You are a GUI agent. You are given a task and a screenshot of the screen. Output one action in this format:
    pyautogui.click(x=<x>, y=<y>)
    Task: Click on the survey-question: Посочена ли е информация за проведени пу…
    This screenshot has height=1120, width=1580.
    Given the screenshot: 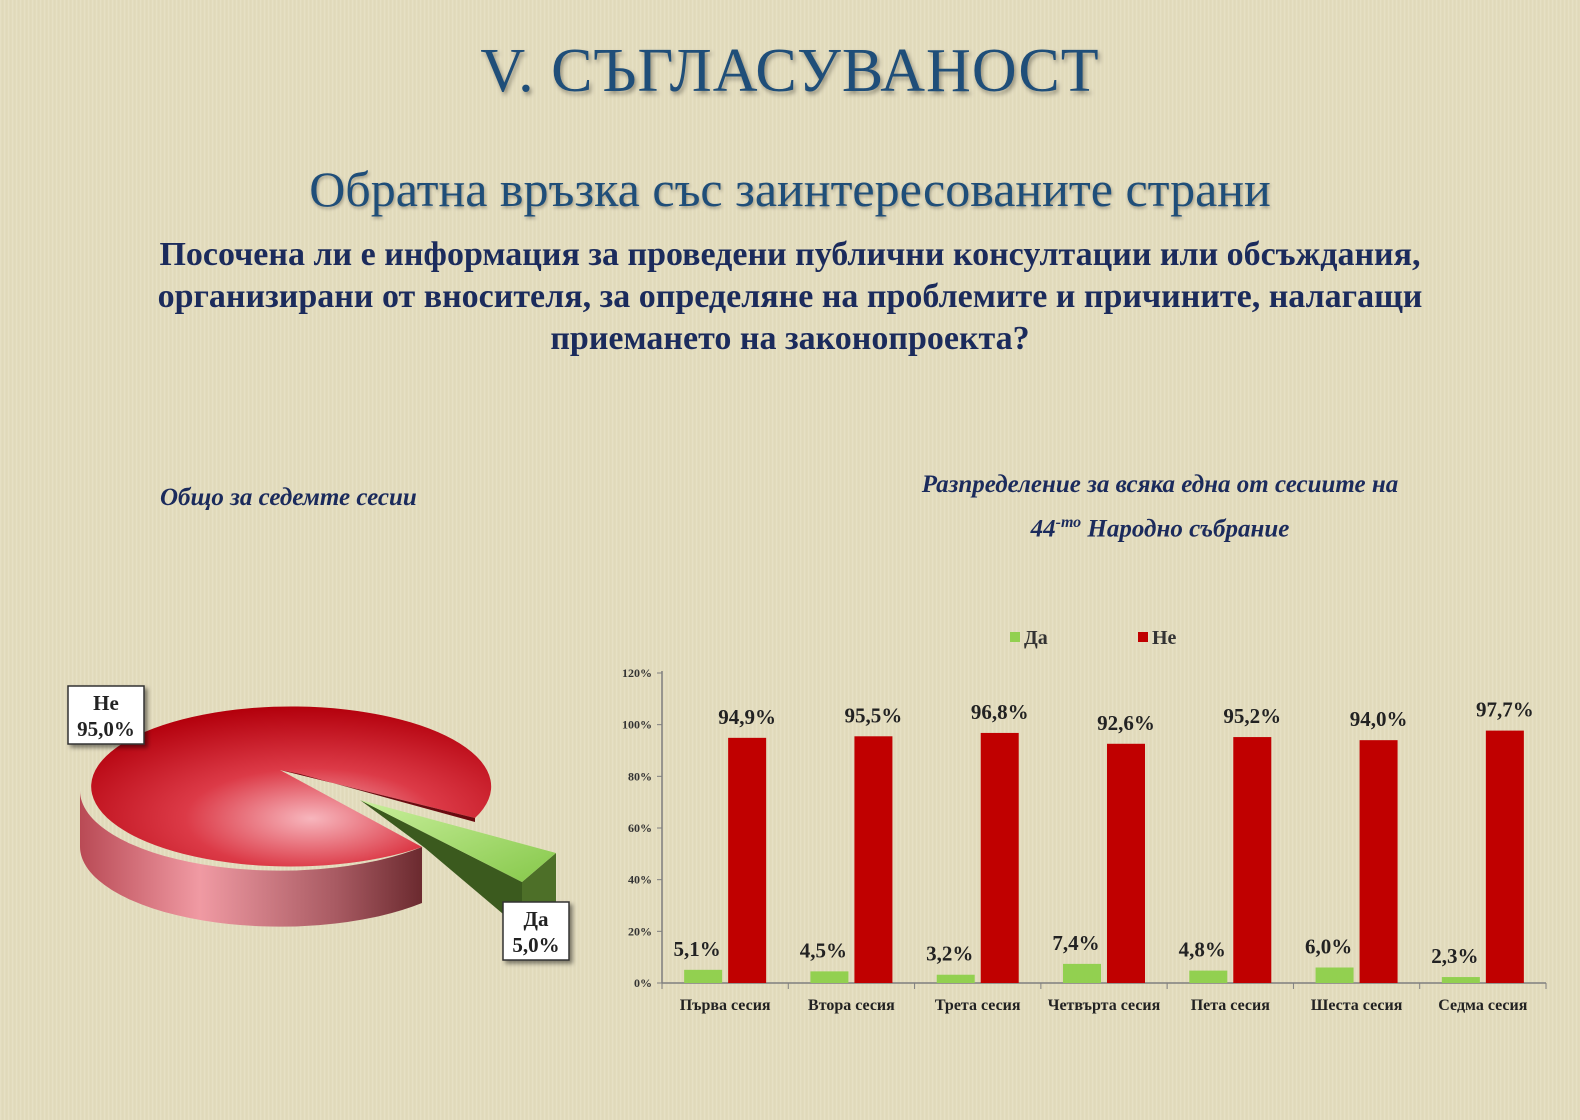 What is the action you would take?
    pyautogui.click(x=790, y=296)
    